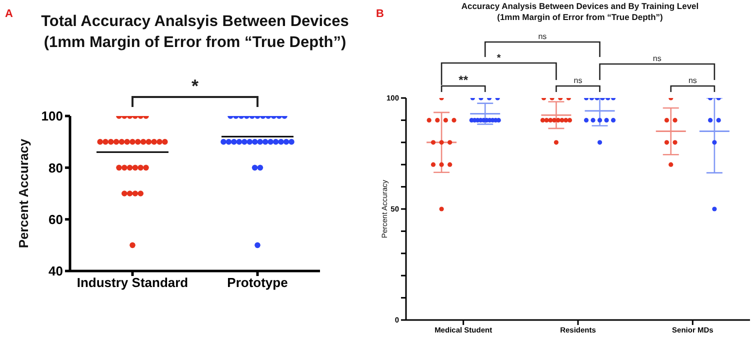 The height and width of the screenshot is (338, 755). What do you see at coordinates (52, 116) in the screenshot?
I see `y-tick-label: 100` at bounding box center [52, 116].